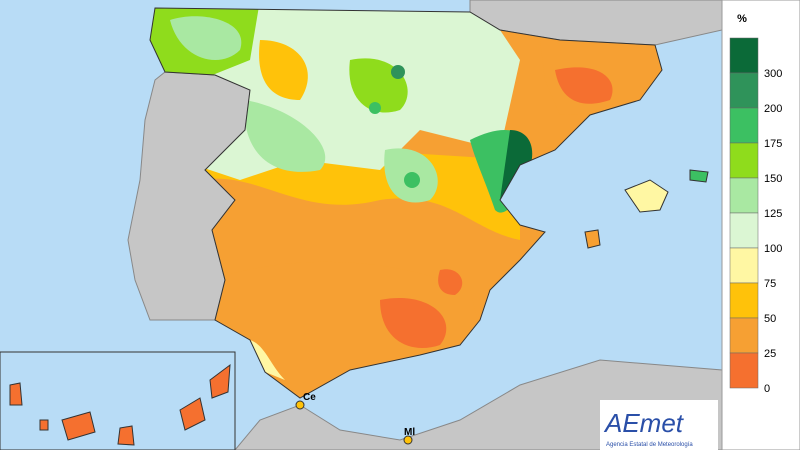  What do you see at coordinates (773, 179) in the screenshot?
I see `legend-label: 150` at bounding box center [773, 179].